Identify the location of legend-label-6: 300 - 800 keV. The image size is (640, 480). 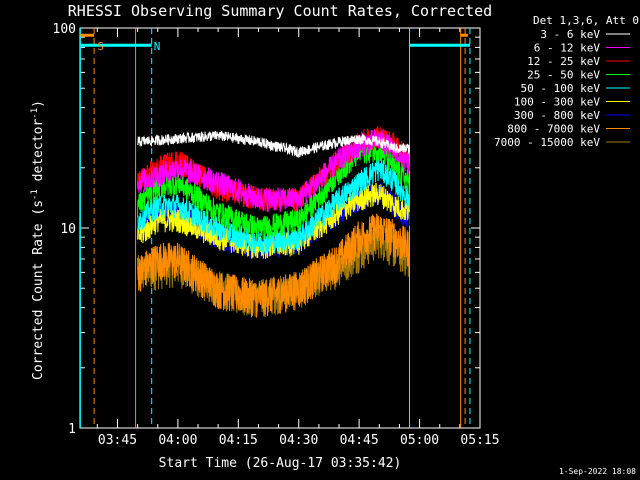
(557, 115).